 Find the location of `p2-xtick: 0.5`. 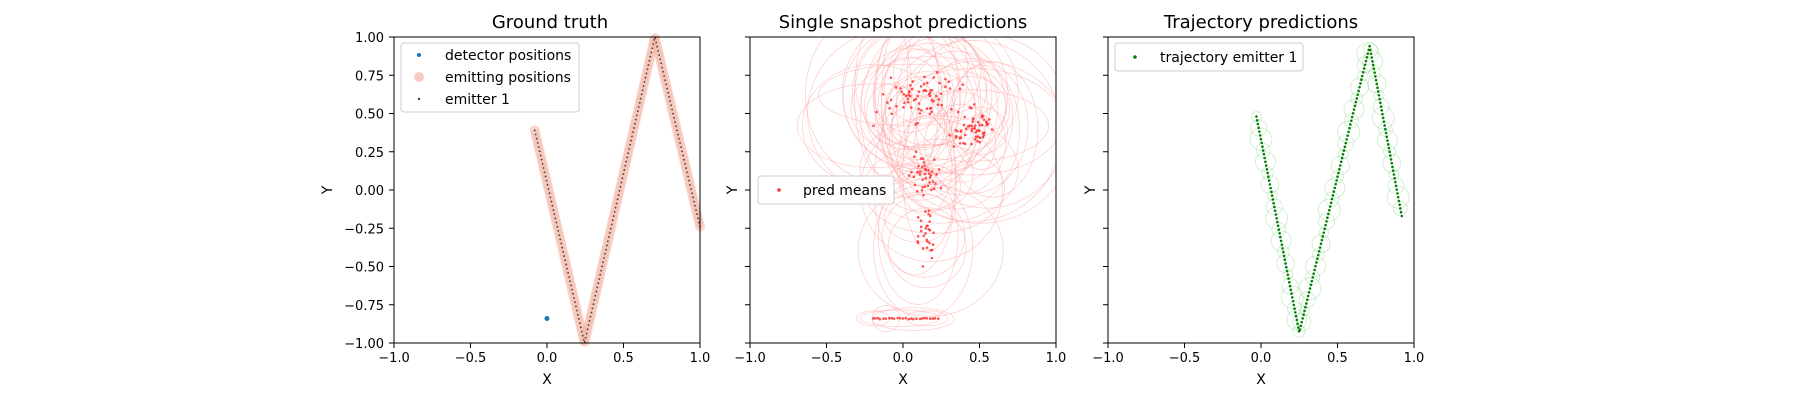

p2-xtick: 0.5 is located at coordinates (979, 358).